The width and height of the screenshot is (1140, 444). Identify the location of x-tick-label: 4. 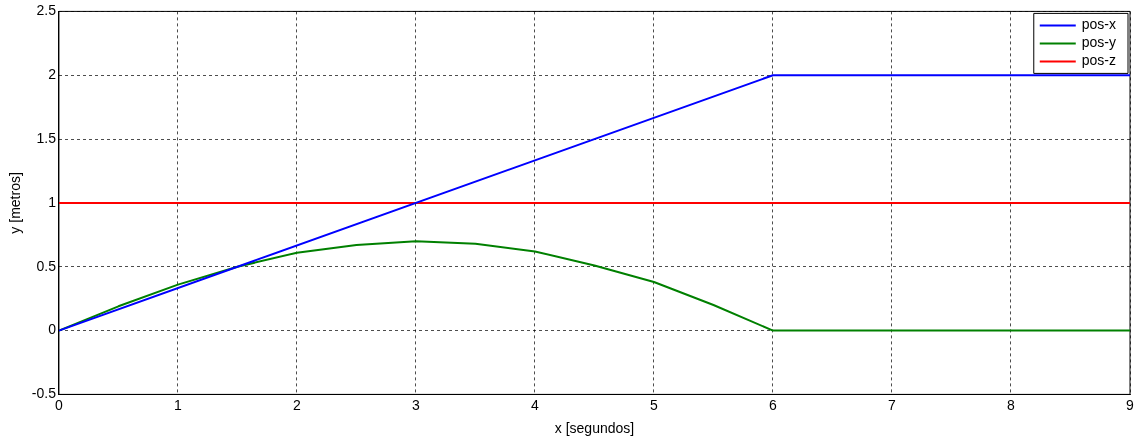
(535, 404).